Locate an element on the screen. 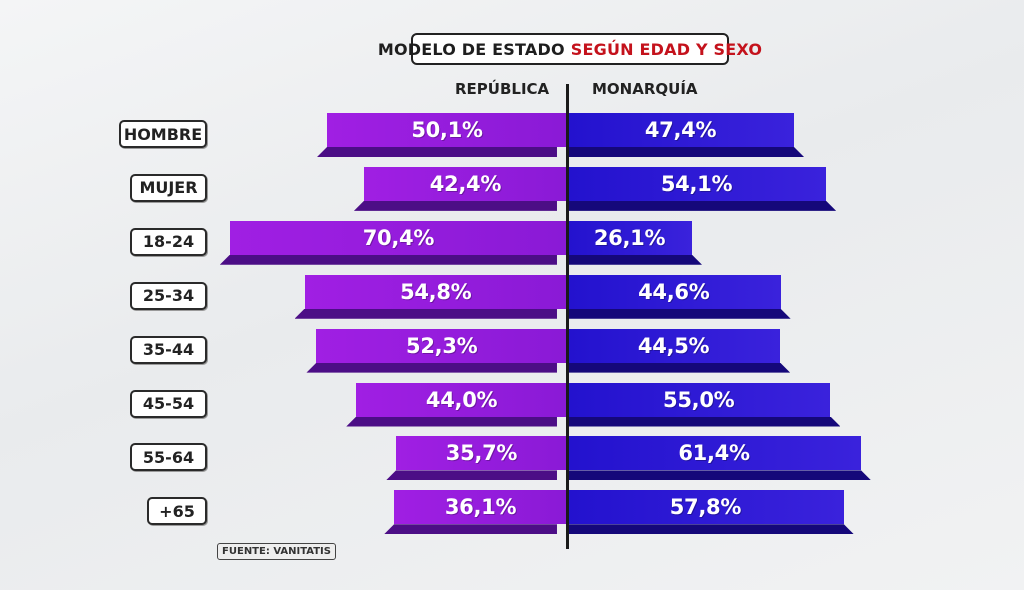 This screenshot has width=1024, height=590. data-label-republica: 36,1% is located at coordinates (480, 507).